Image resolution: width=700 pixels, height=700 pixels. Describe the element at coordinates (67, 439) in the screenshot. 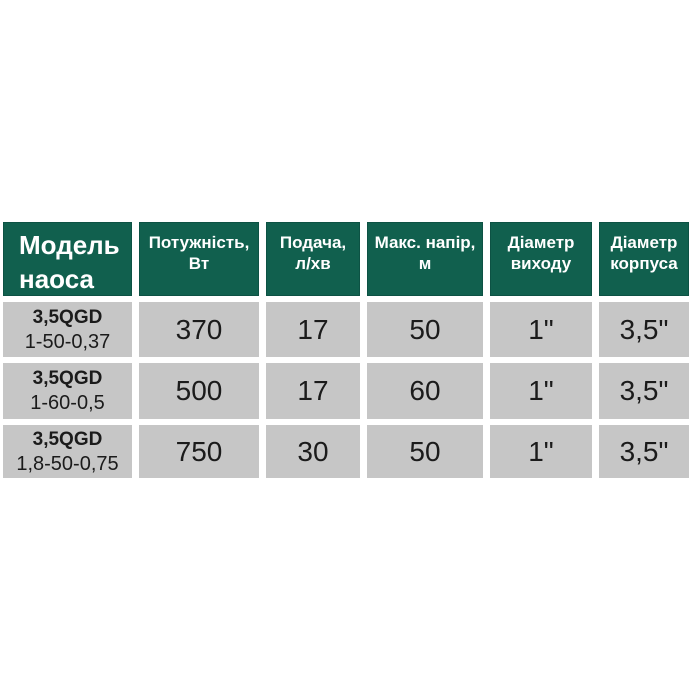

I see `row3-model-series: 3,5QGD` at that location.